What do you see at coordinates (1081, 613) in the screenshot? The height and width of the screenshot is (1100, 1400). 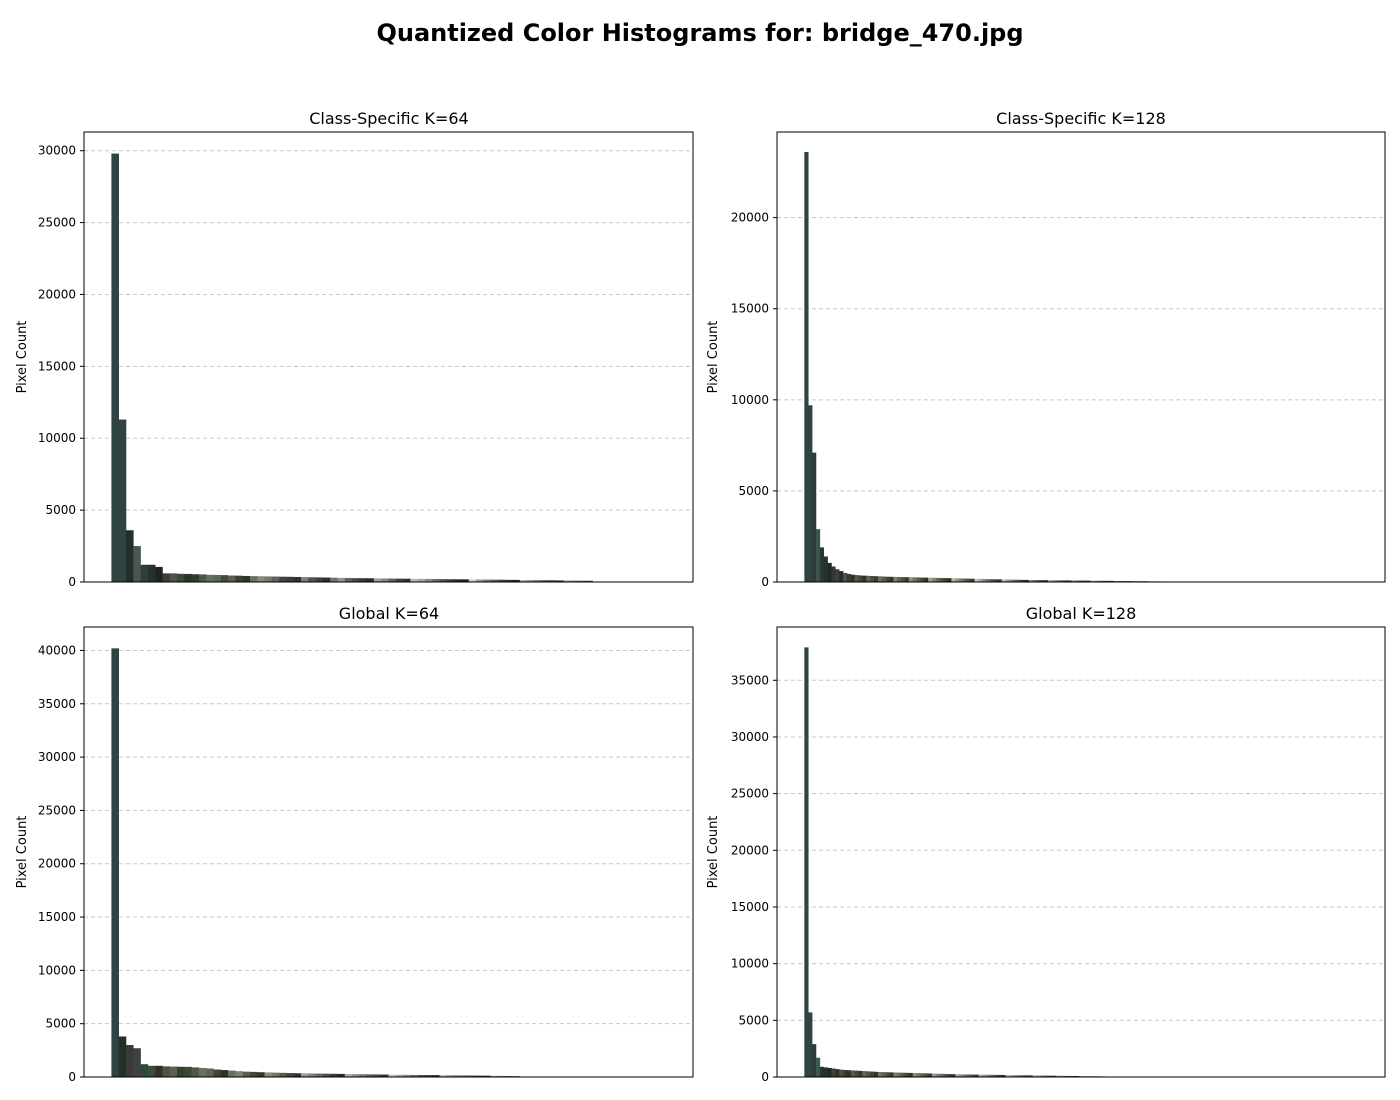 I see `panel-title: Global K=128` at bounding box center [1081, 613].